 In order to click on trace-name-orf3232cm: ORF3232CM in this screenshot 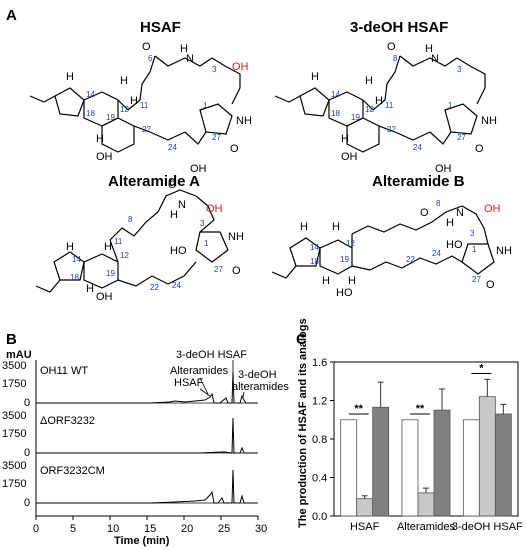, I will do `click(72, 471)`.